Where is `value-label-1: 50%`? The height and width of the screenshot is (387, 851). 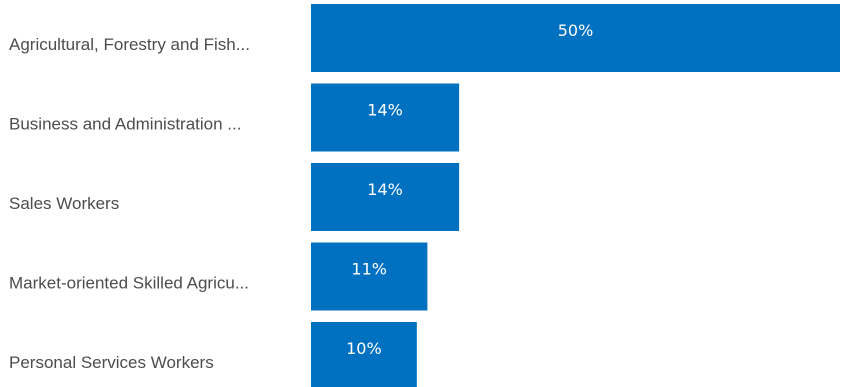 value-label-1: 50% is located at coordinates (576, 30).